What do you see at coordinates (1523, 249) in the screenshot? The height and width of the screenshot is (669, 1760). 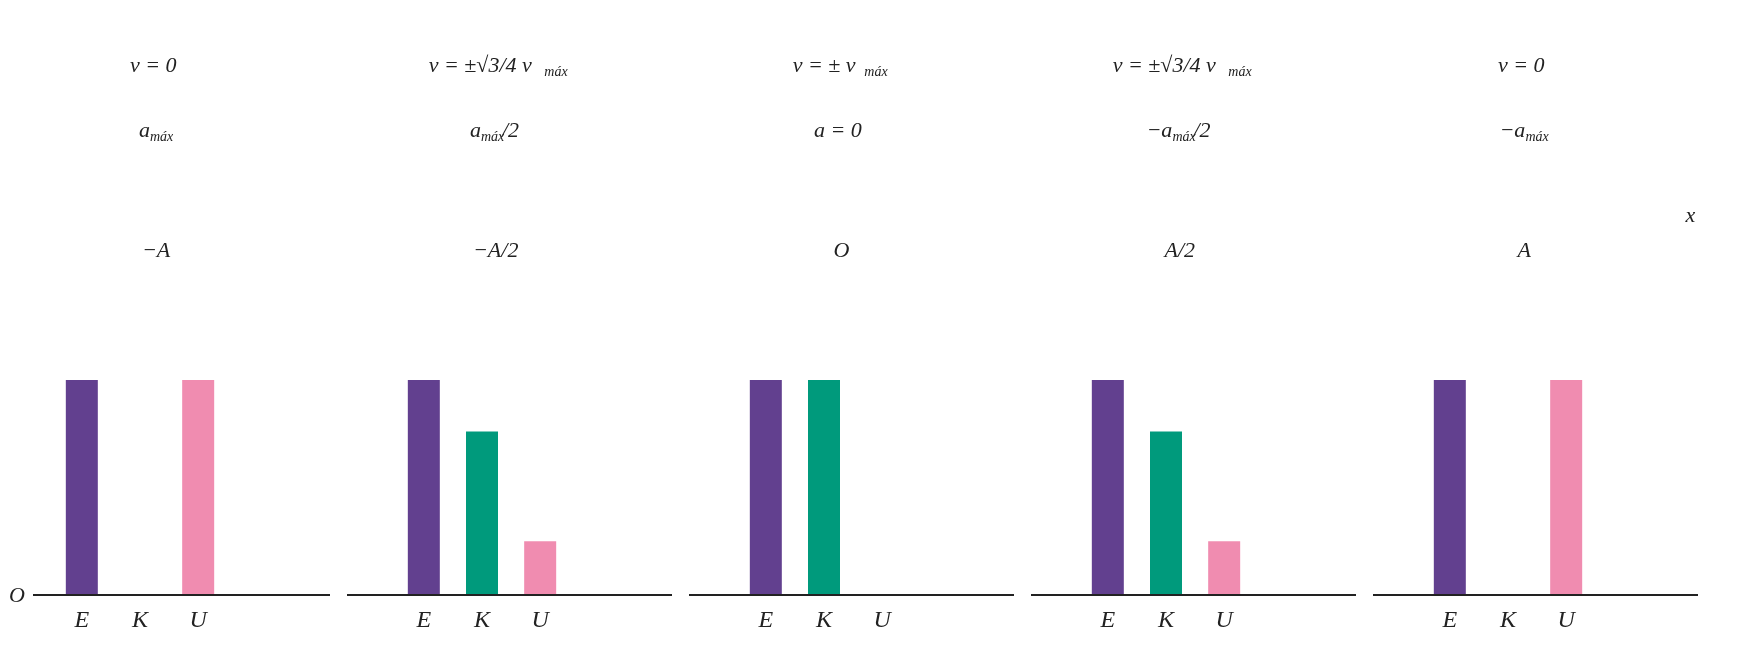 I see `text: A` at bounding box center [1523, 249].